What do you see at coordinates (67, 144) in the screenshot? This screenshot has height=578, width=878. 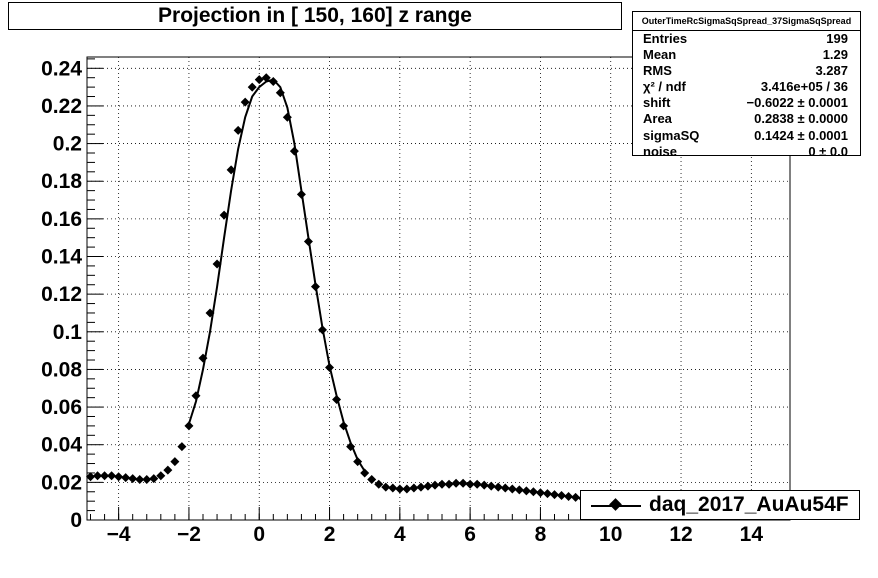 I see `y-tick-label: 0.2` at bounding box center [67, 144].